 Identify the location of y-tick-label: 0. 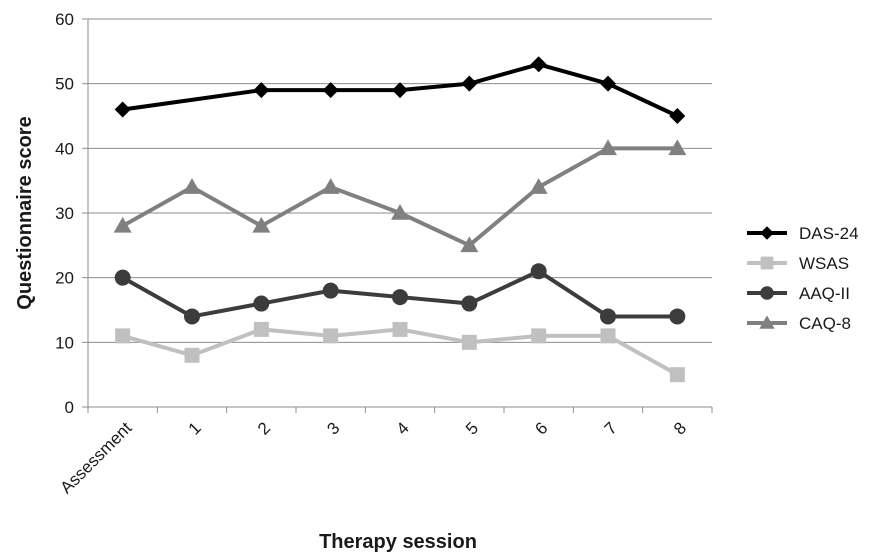
(69, 407).